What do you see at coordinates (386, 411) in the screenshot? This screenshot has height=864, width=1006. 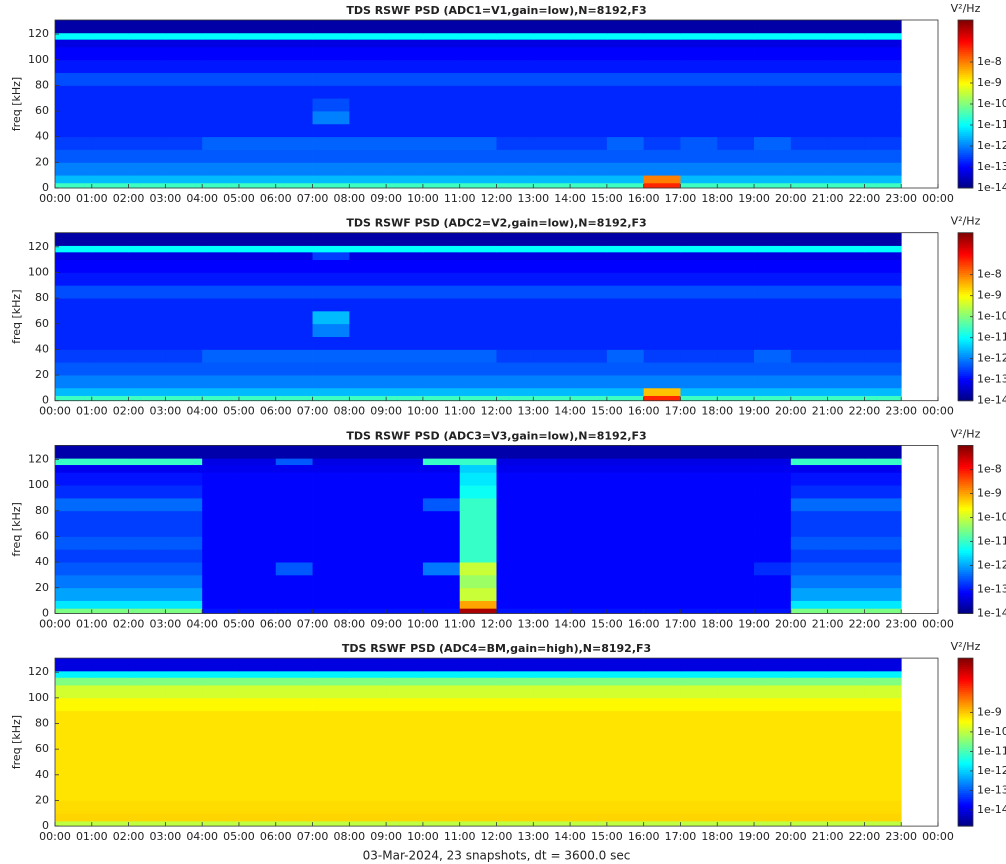 I see `x-tick-label: 09:00` at bounding box center [386, 411].